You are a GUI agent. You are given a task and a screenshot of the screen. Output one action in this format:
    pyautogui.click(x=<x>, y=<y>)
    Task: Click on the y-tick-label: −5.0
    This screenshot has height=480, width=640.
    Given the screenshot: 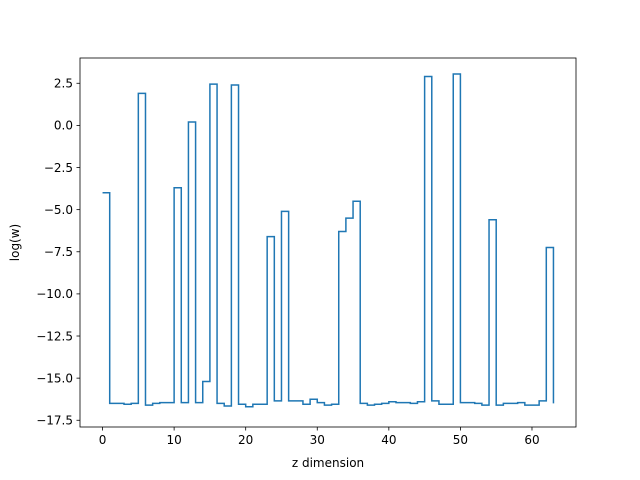 What is the action you would take?
    pyautogui.click(x=58, y=210)
    